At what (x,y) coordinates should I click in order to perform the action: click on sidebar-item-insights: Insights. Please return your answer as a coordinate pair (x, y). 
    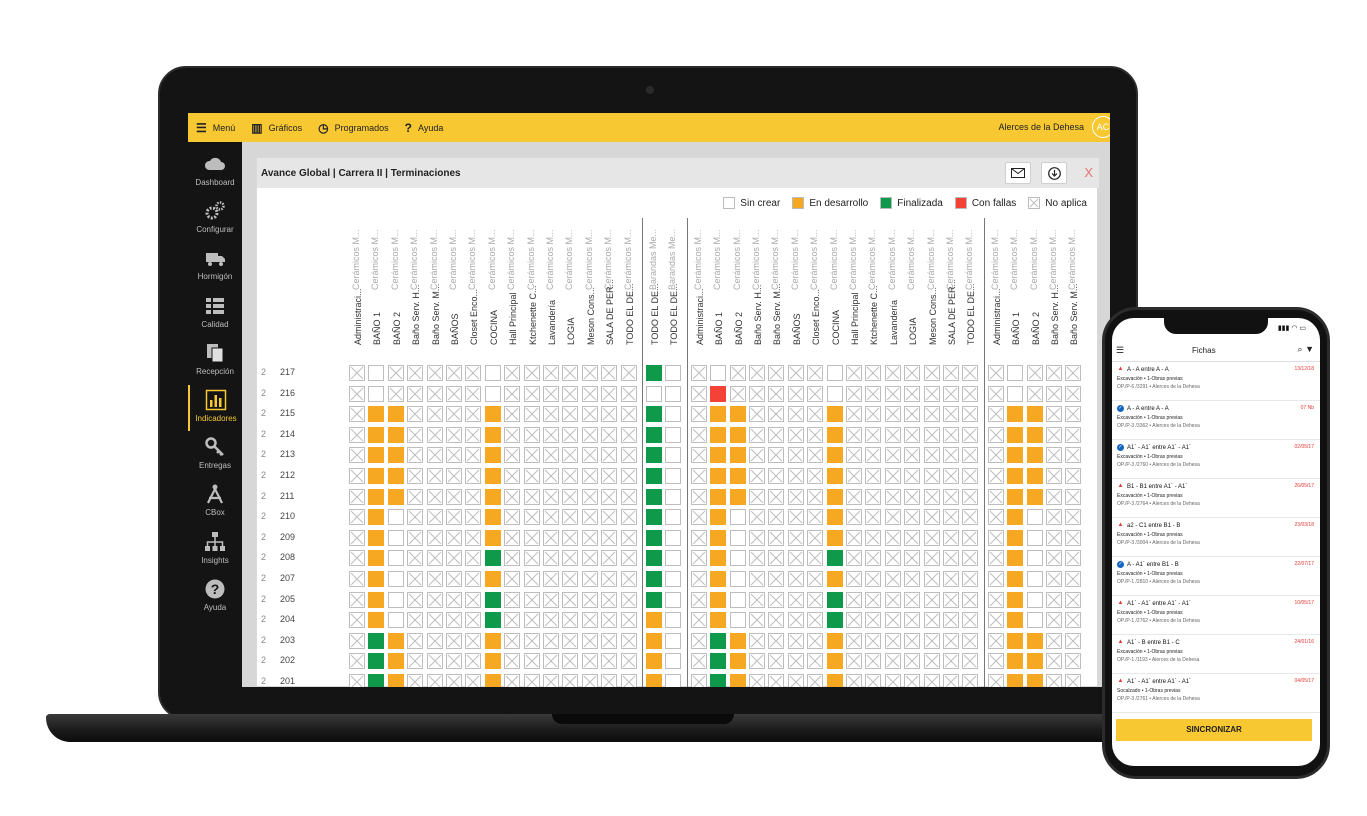
    Looking at the image, I should click on (215, 550).